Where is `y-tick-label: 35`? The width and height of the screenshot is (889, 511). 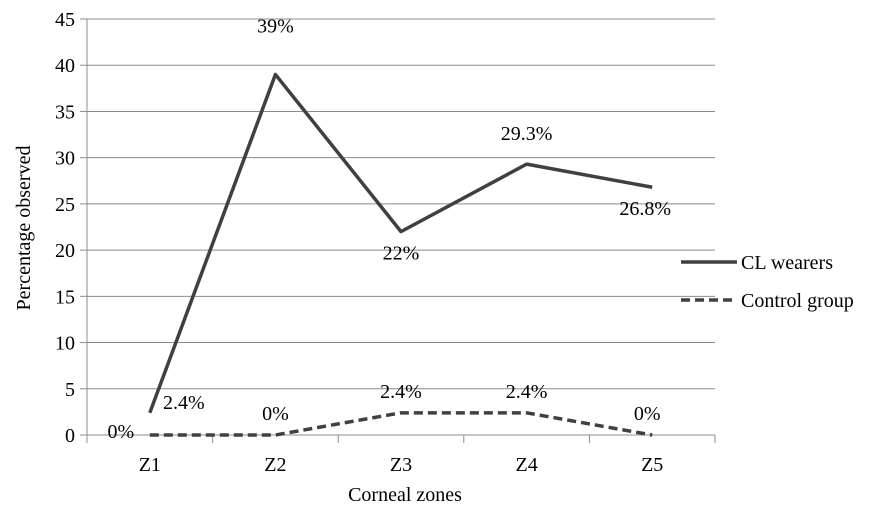 y-tick-label: 35 is located at coordinates (65, 112).